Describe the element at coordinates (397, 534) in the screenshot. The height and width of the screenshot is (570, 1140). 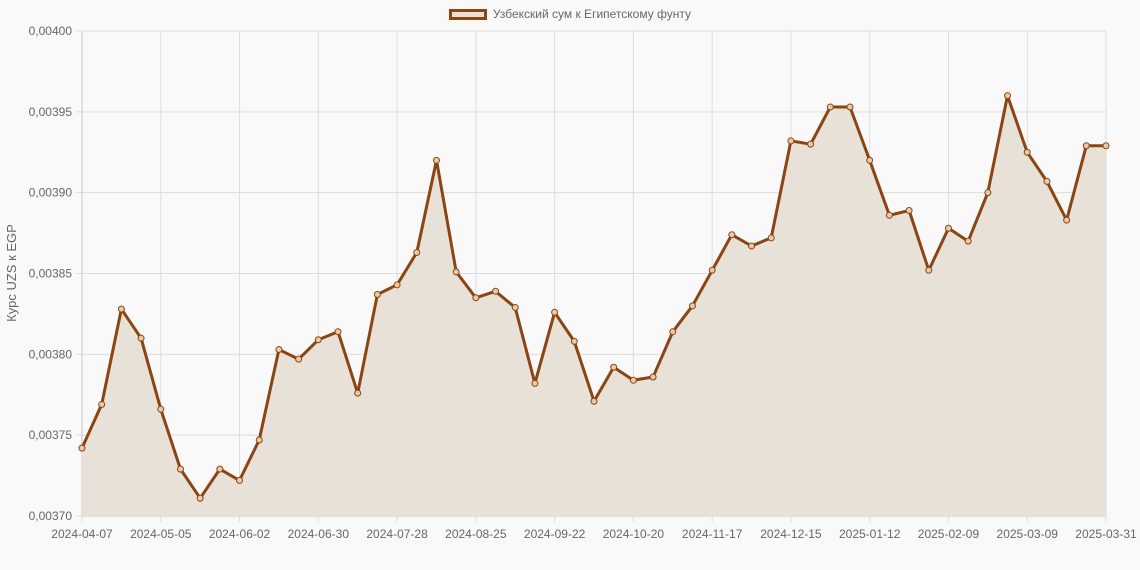
I see `x-tick-label: 2024-07-28` at that location.